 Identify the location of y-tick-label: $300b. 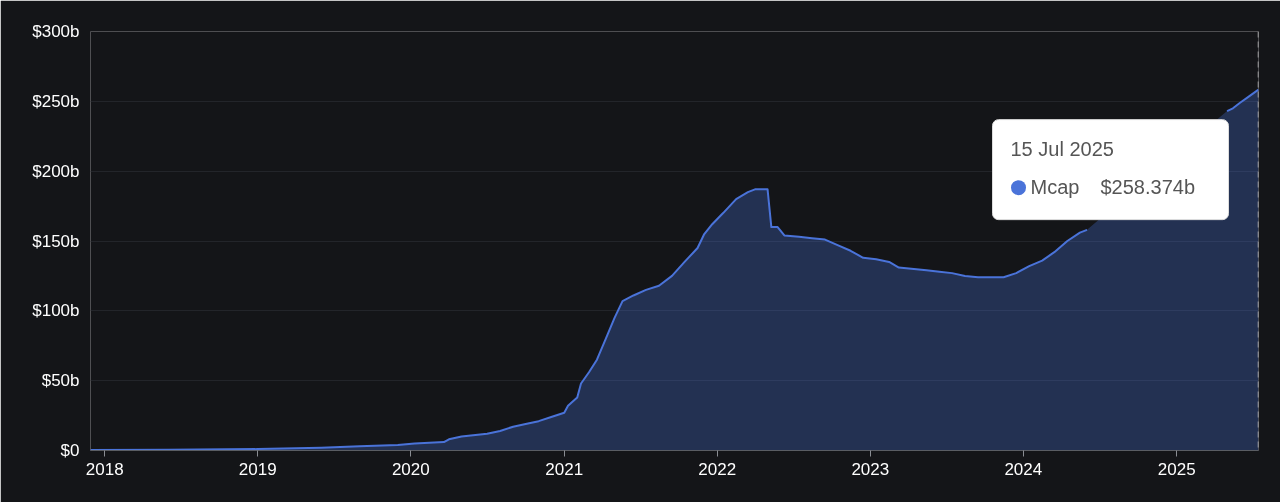
(56, 31).